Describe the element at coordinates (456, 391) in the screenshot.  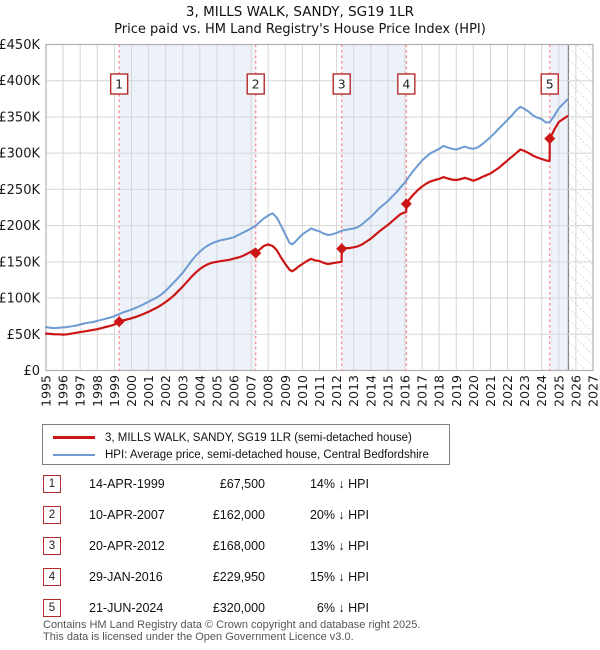
I see `x-axis-label: 2019` at that location.